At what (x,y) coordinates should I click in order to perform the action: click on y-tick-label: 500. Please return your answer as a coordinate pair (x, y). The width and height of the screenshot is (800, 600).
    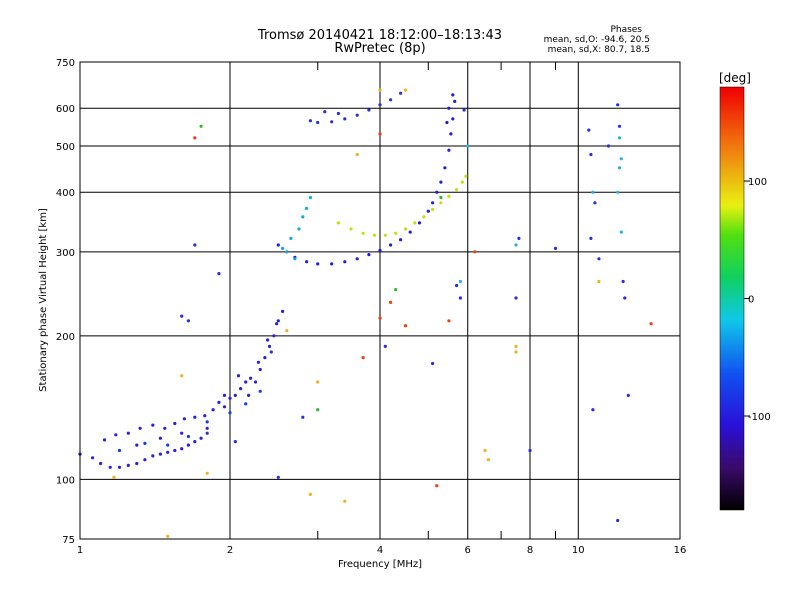
    Looking at the image, I should click on (65, 147).